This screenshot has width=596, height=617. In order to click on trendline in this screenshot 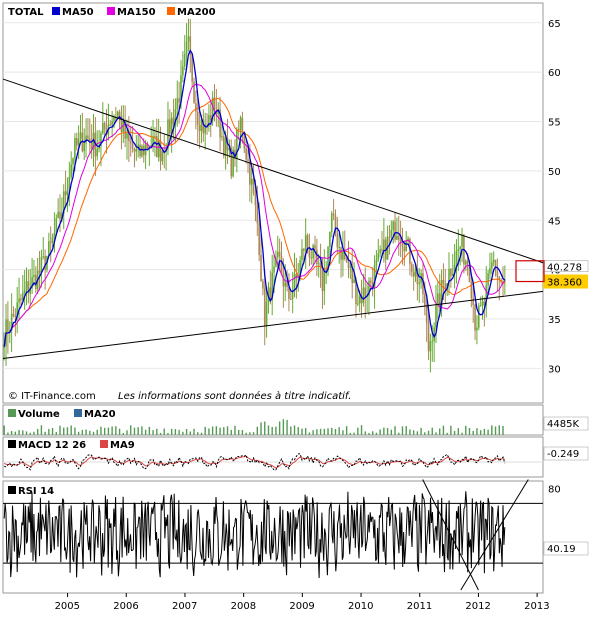, I will do `click(273, 325)`.